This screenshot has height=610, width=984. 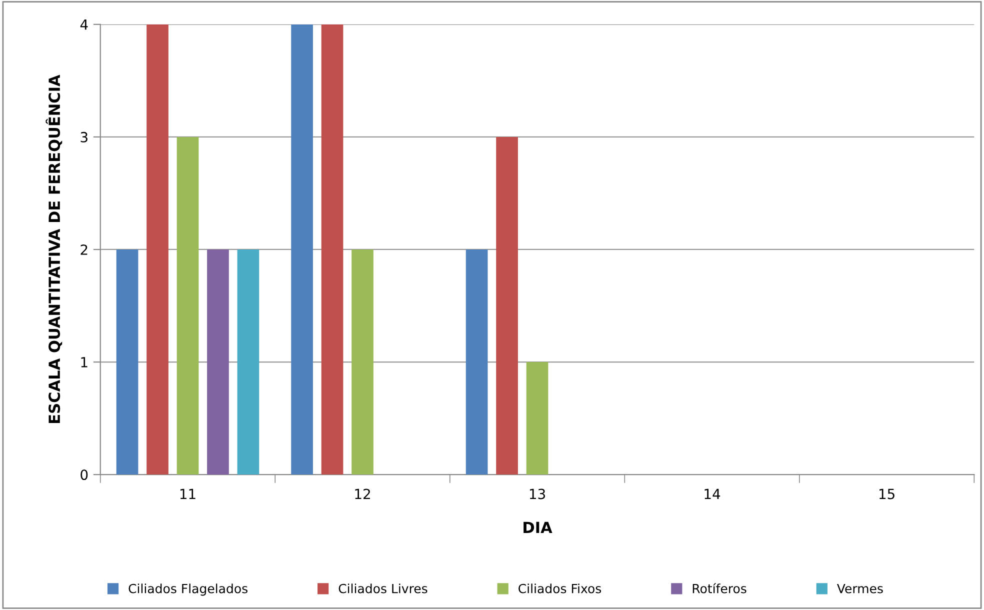 What do you see at coordinates (188, 494) in the screenshot?
I see `x-tick-label: 11` at bounding box center [188, 494].